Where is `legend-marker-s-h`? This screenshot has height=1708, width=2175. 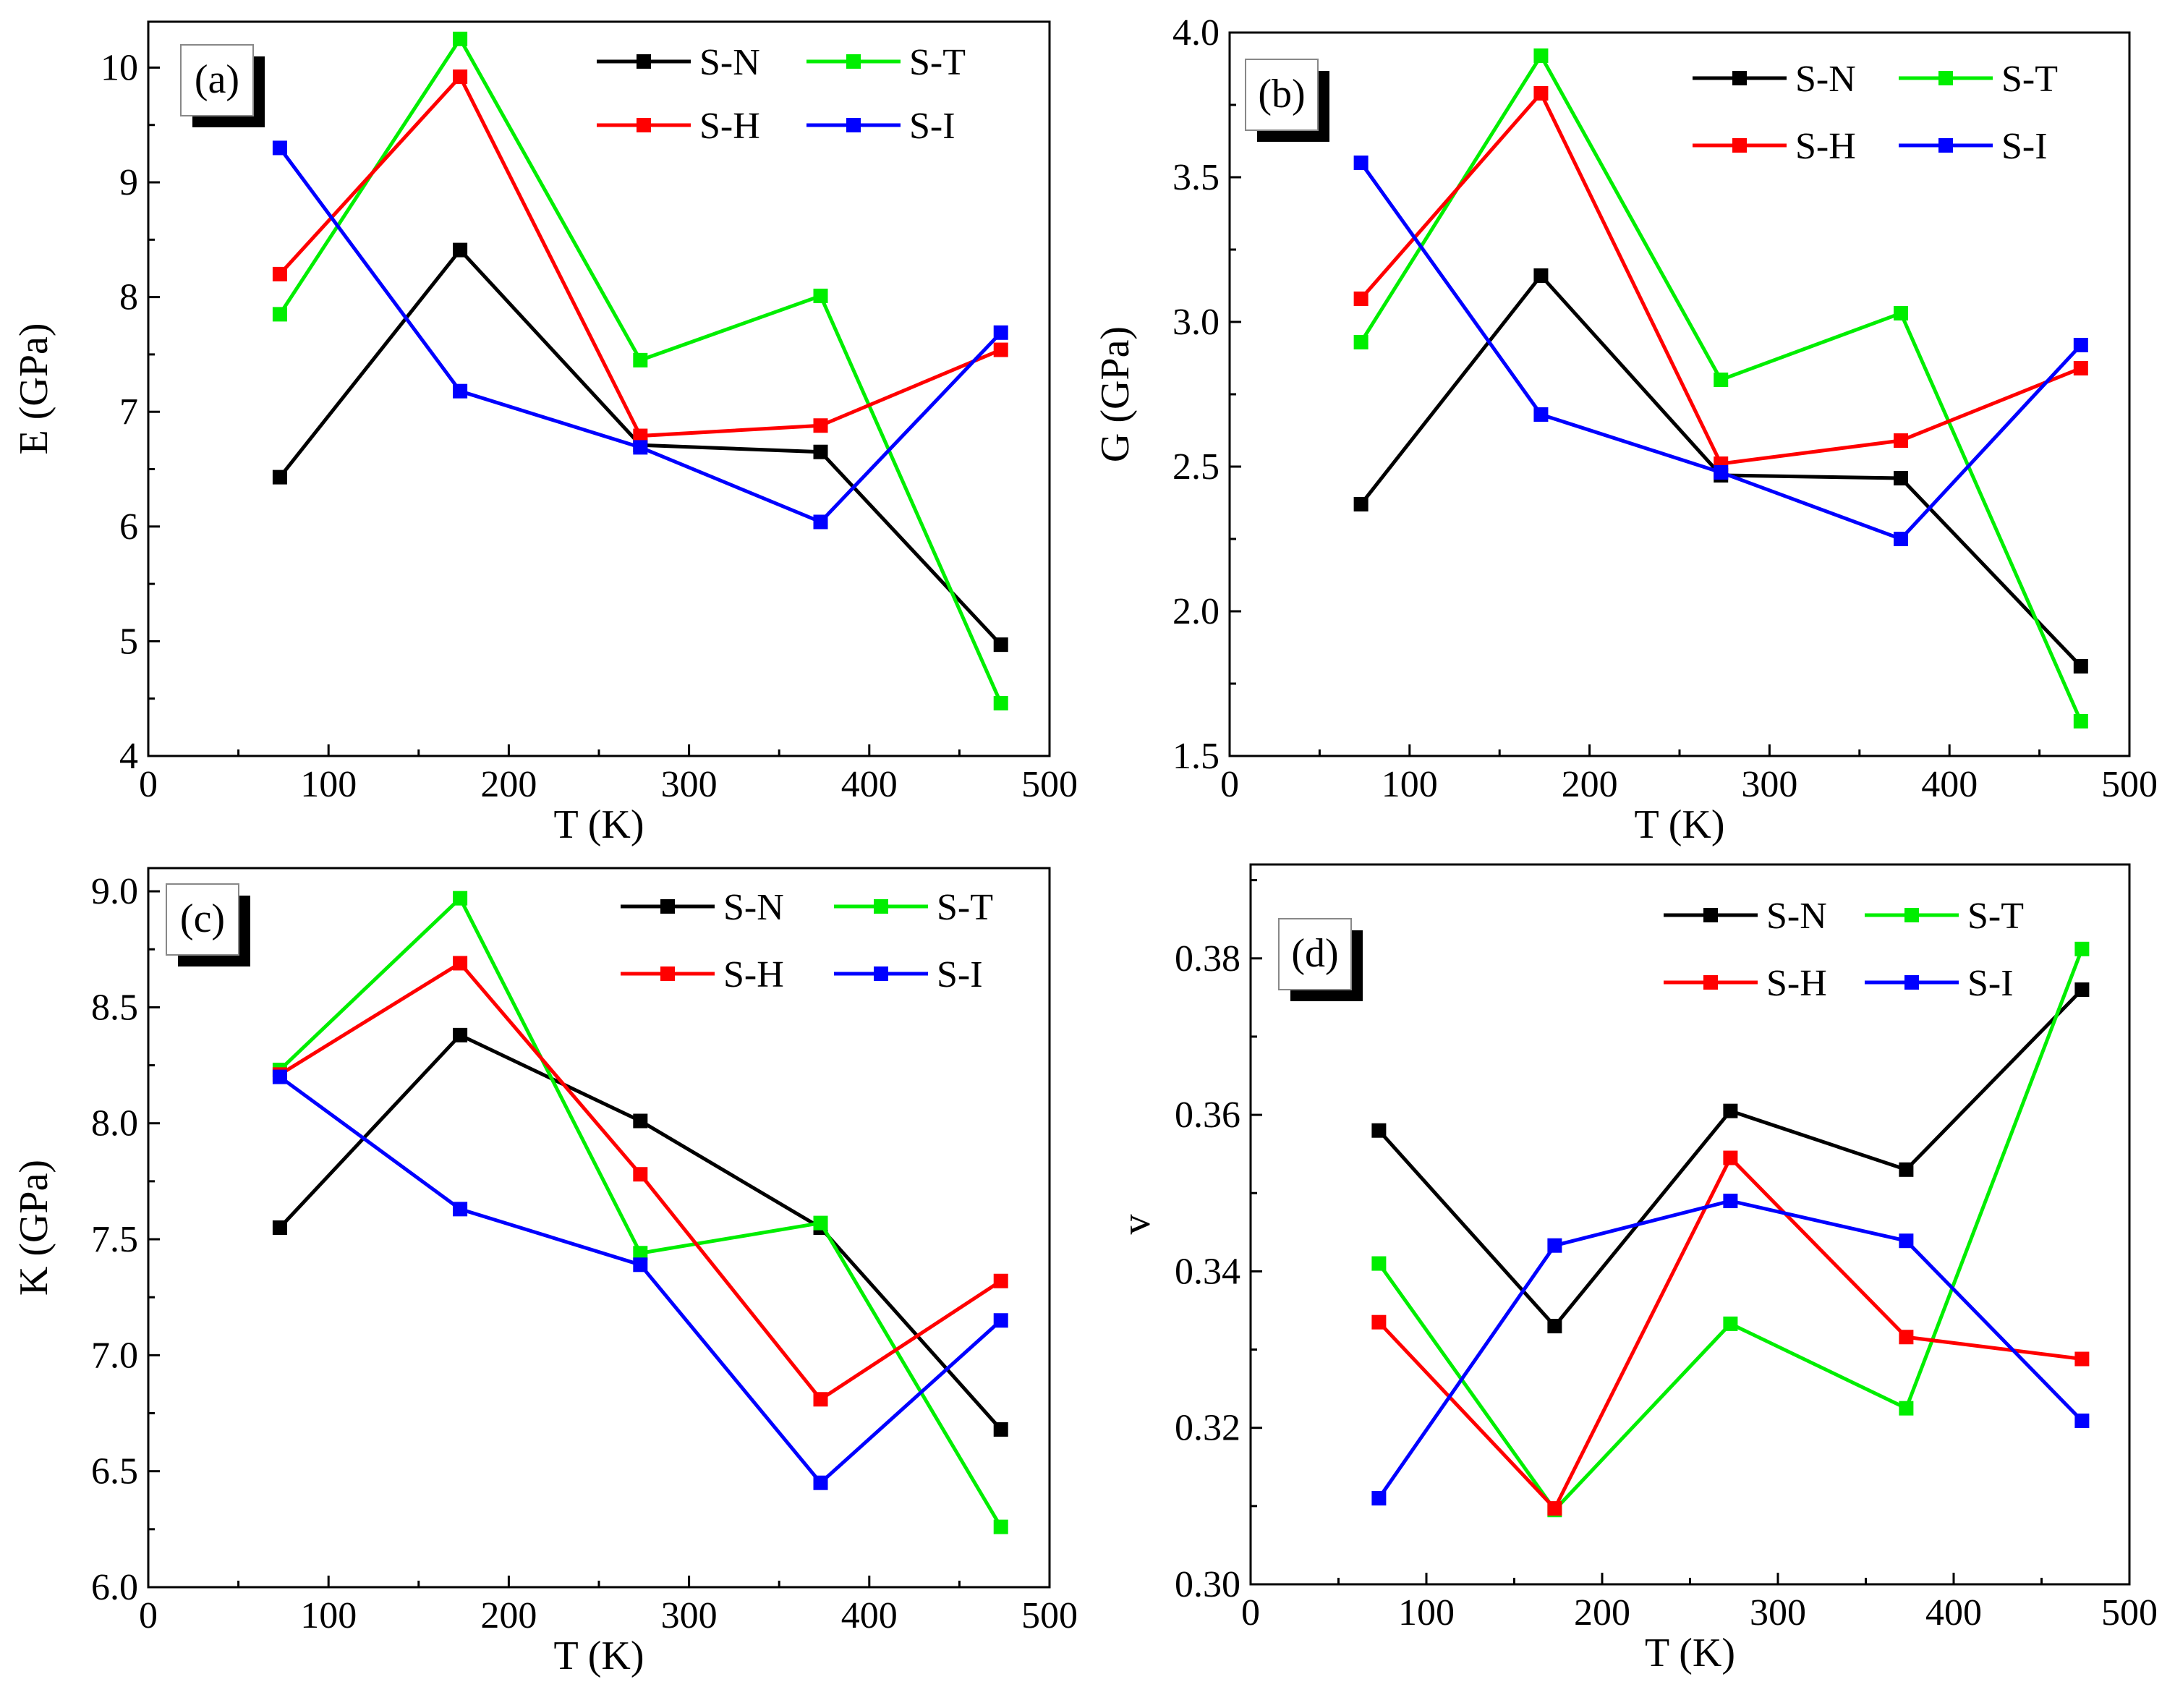 legend-marker-s-h is located at coordinates (1710, 983).